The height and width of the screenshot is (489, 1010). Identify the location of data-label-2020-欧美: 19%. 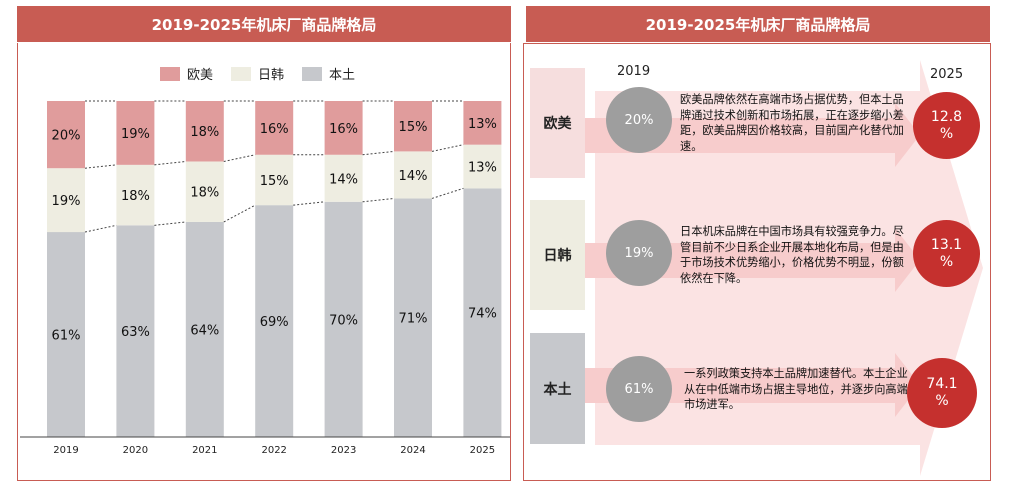
(135, 134).